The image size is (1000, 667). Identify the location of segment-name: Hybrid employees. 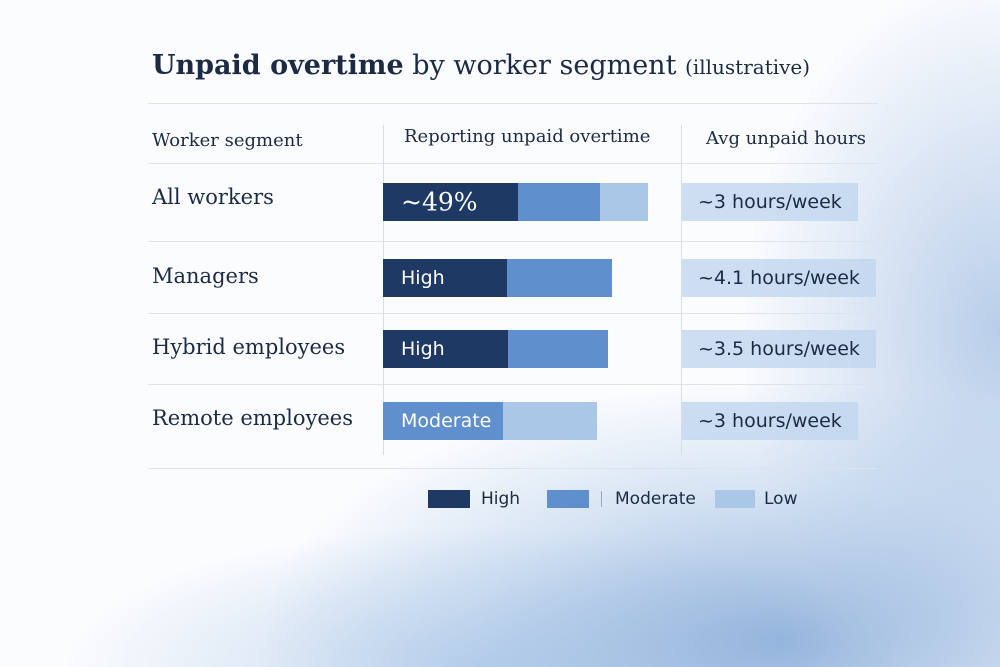
(249, 347).